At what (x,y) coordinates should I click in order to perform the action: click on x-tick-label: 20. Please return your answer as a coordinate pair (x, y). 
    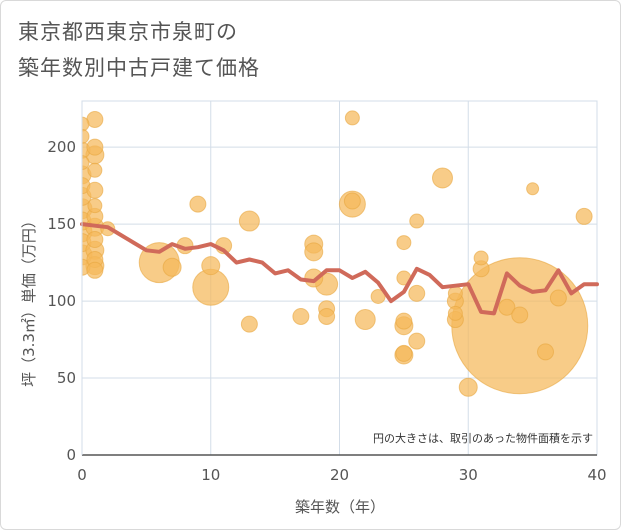
    Looking at the image, I should click on (339, 475).